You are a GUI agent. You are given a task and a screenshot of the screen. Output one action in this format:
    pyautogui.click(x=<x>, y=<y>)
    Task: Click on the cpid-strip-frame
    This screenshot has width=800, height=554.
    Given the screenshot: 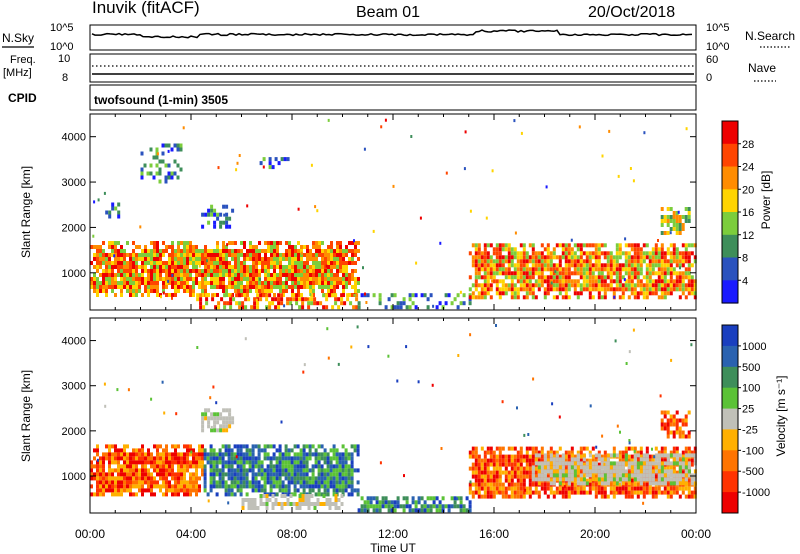 What is the action you would take?
    pyautogui.click(x=393, y=97)
    